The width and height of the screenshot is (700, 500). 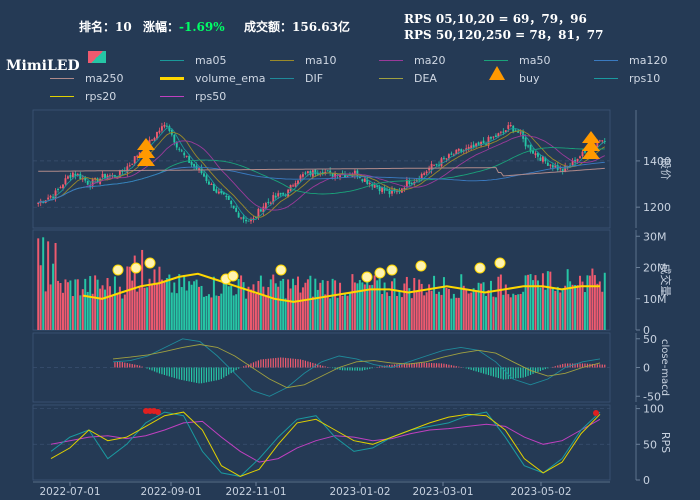 I want to click on volume-ema-marker, so click(x=118, y=270).